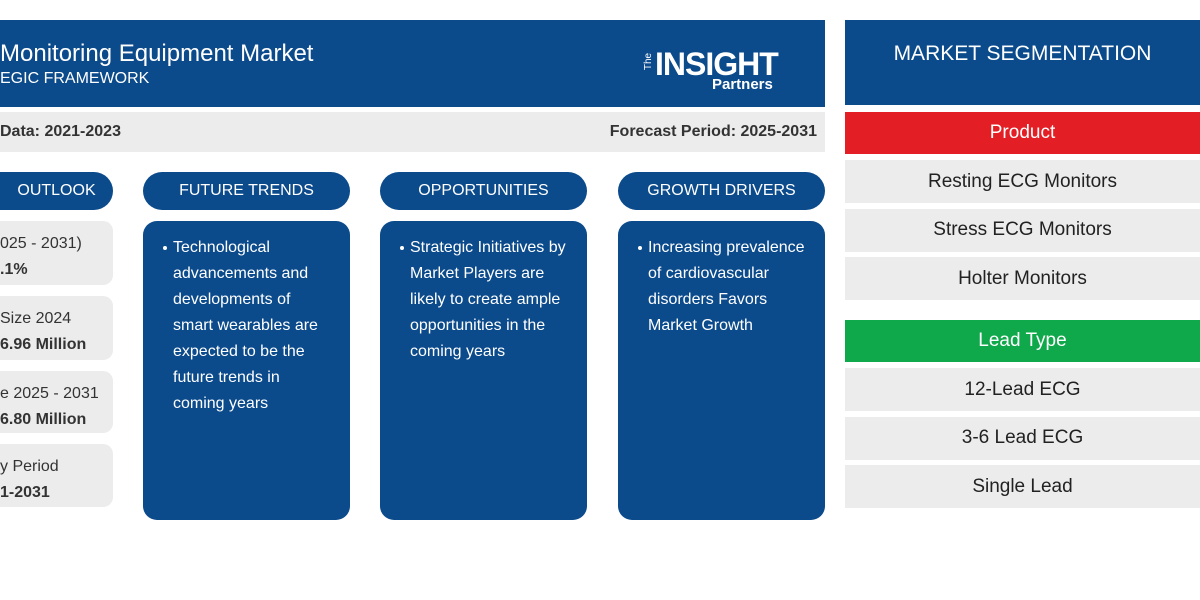  I want to click on column-title: FUTURE TRENDS, so click(246, 191).